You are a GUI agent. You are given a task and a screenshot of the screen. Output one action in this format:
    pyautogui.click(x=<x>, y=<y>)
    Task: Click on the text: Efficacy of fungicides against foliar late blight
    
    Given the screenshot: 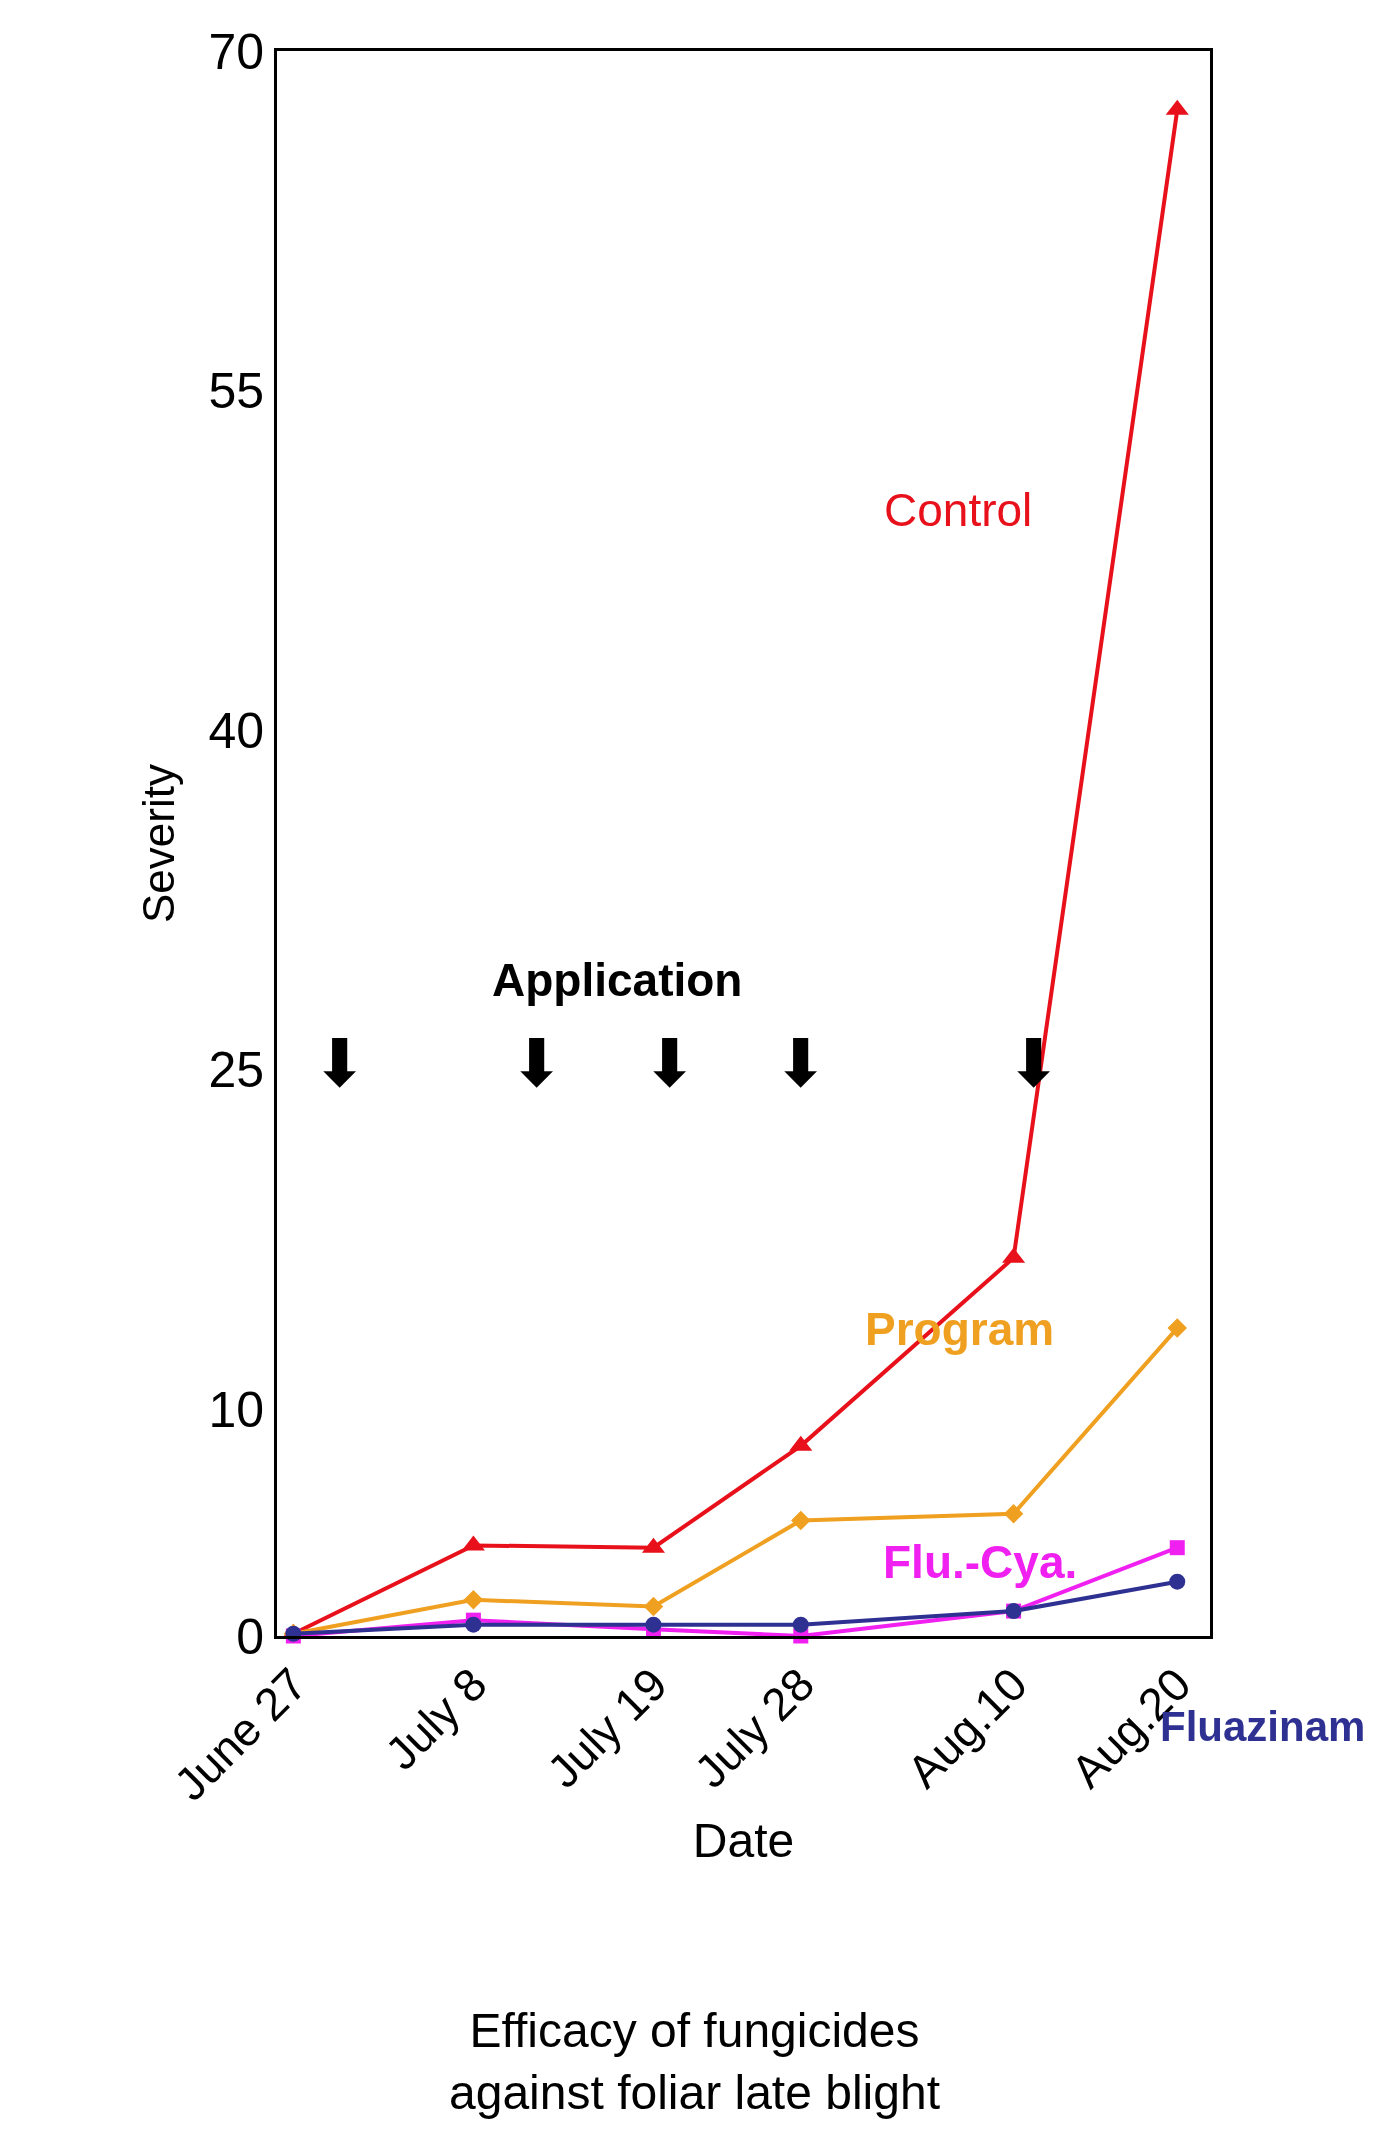 What is the action you would take?
    pyautogui.click(x=694, y=2061)
    